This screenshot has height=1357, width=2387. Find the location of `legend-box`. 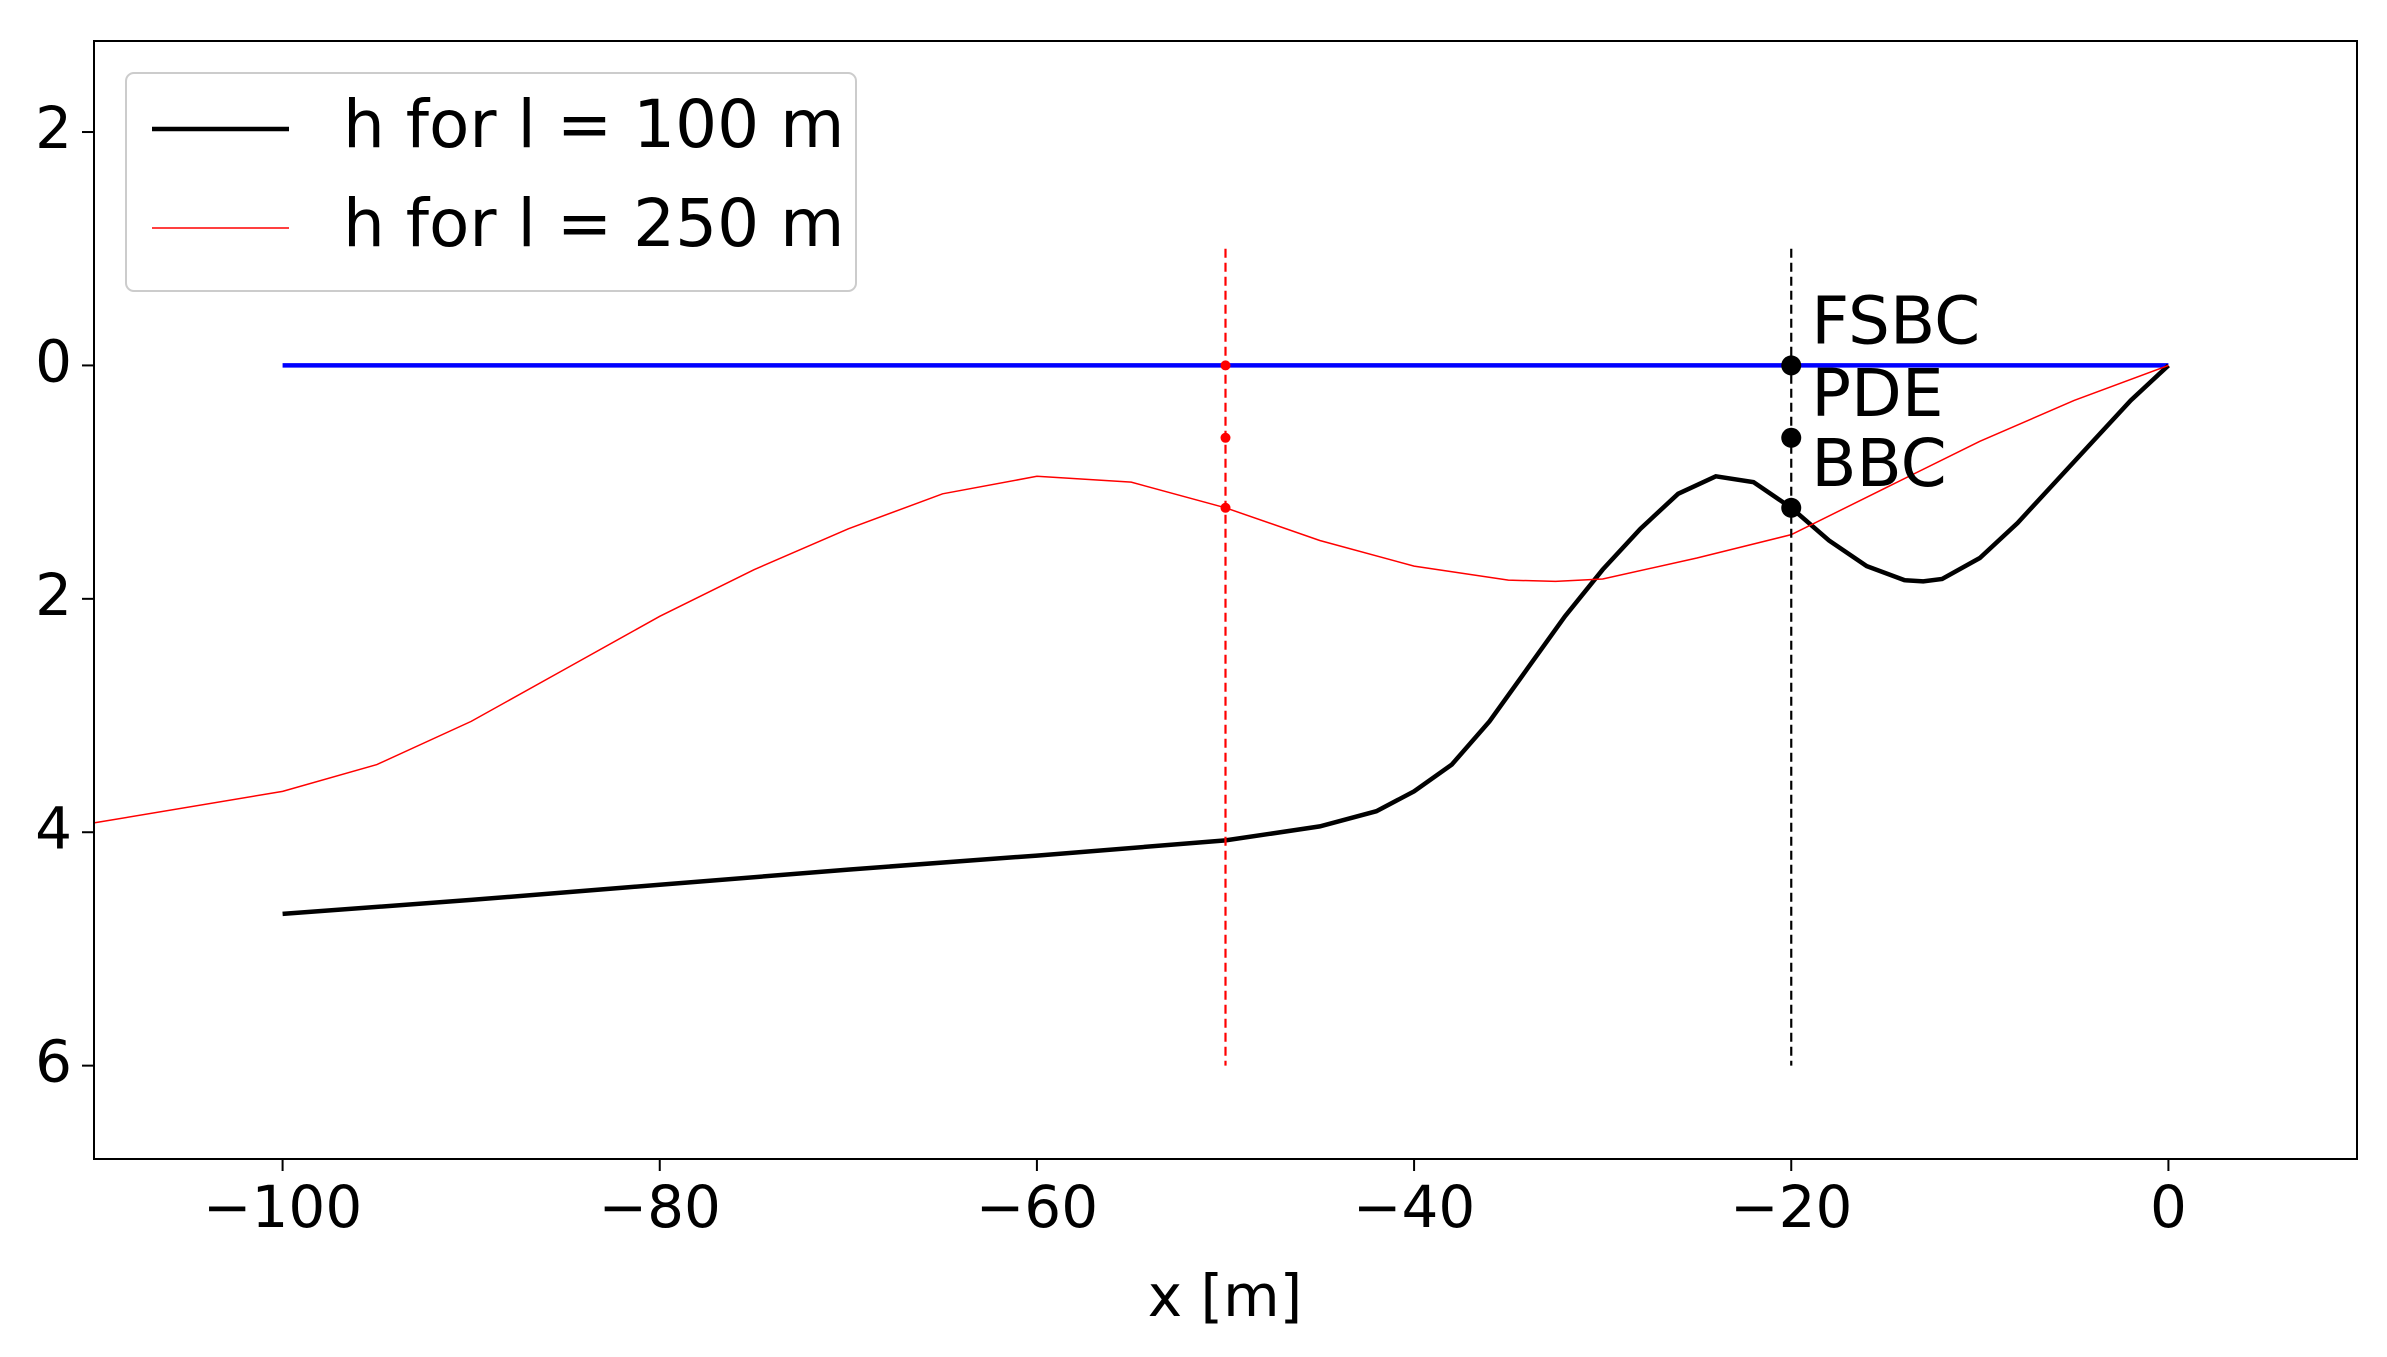

legend-box is located at coordinates (491, 182).